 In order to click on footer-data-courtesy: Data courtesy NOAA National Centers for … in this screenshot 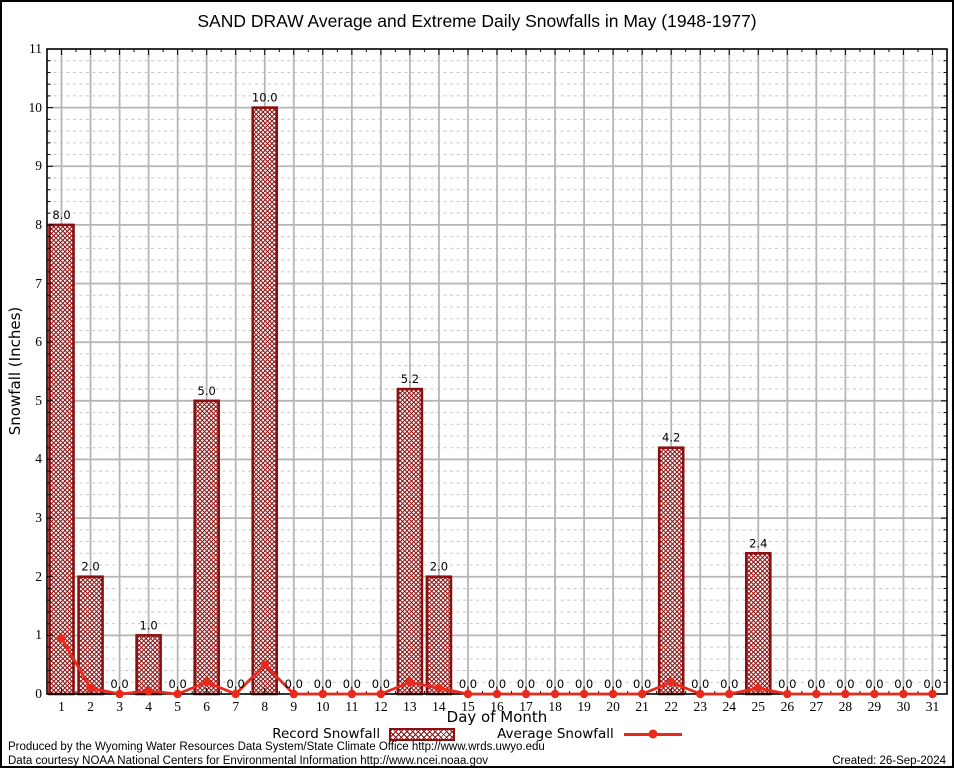, I will do `click(248, 761)`.